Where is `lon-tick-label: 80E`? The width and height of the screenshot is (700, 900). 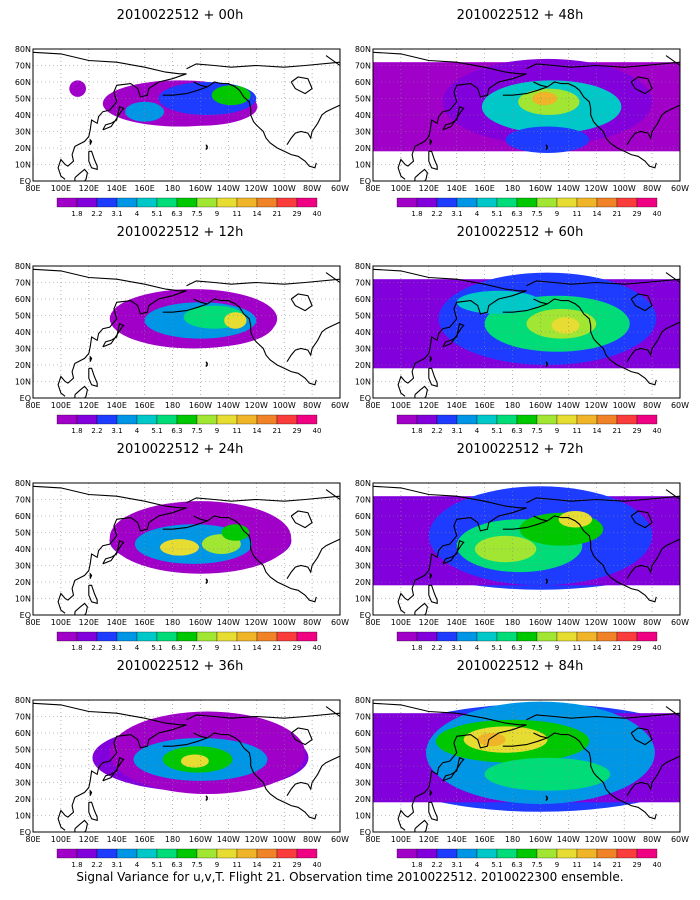 lon-tick-label: 80E is located at coordinates (372, 405).